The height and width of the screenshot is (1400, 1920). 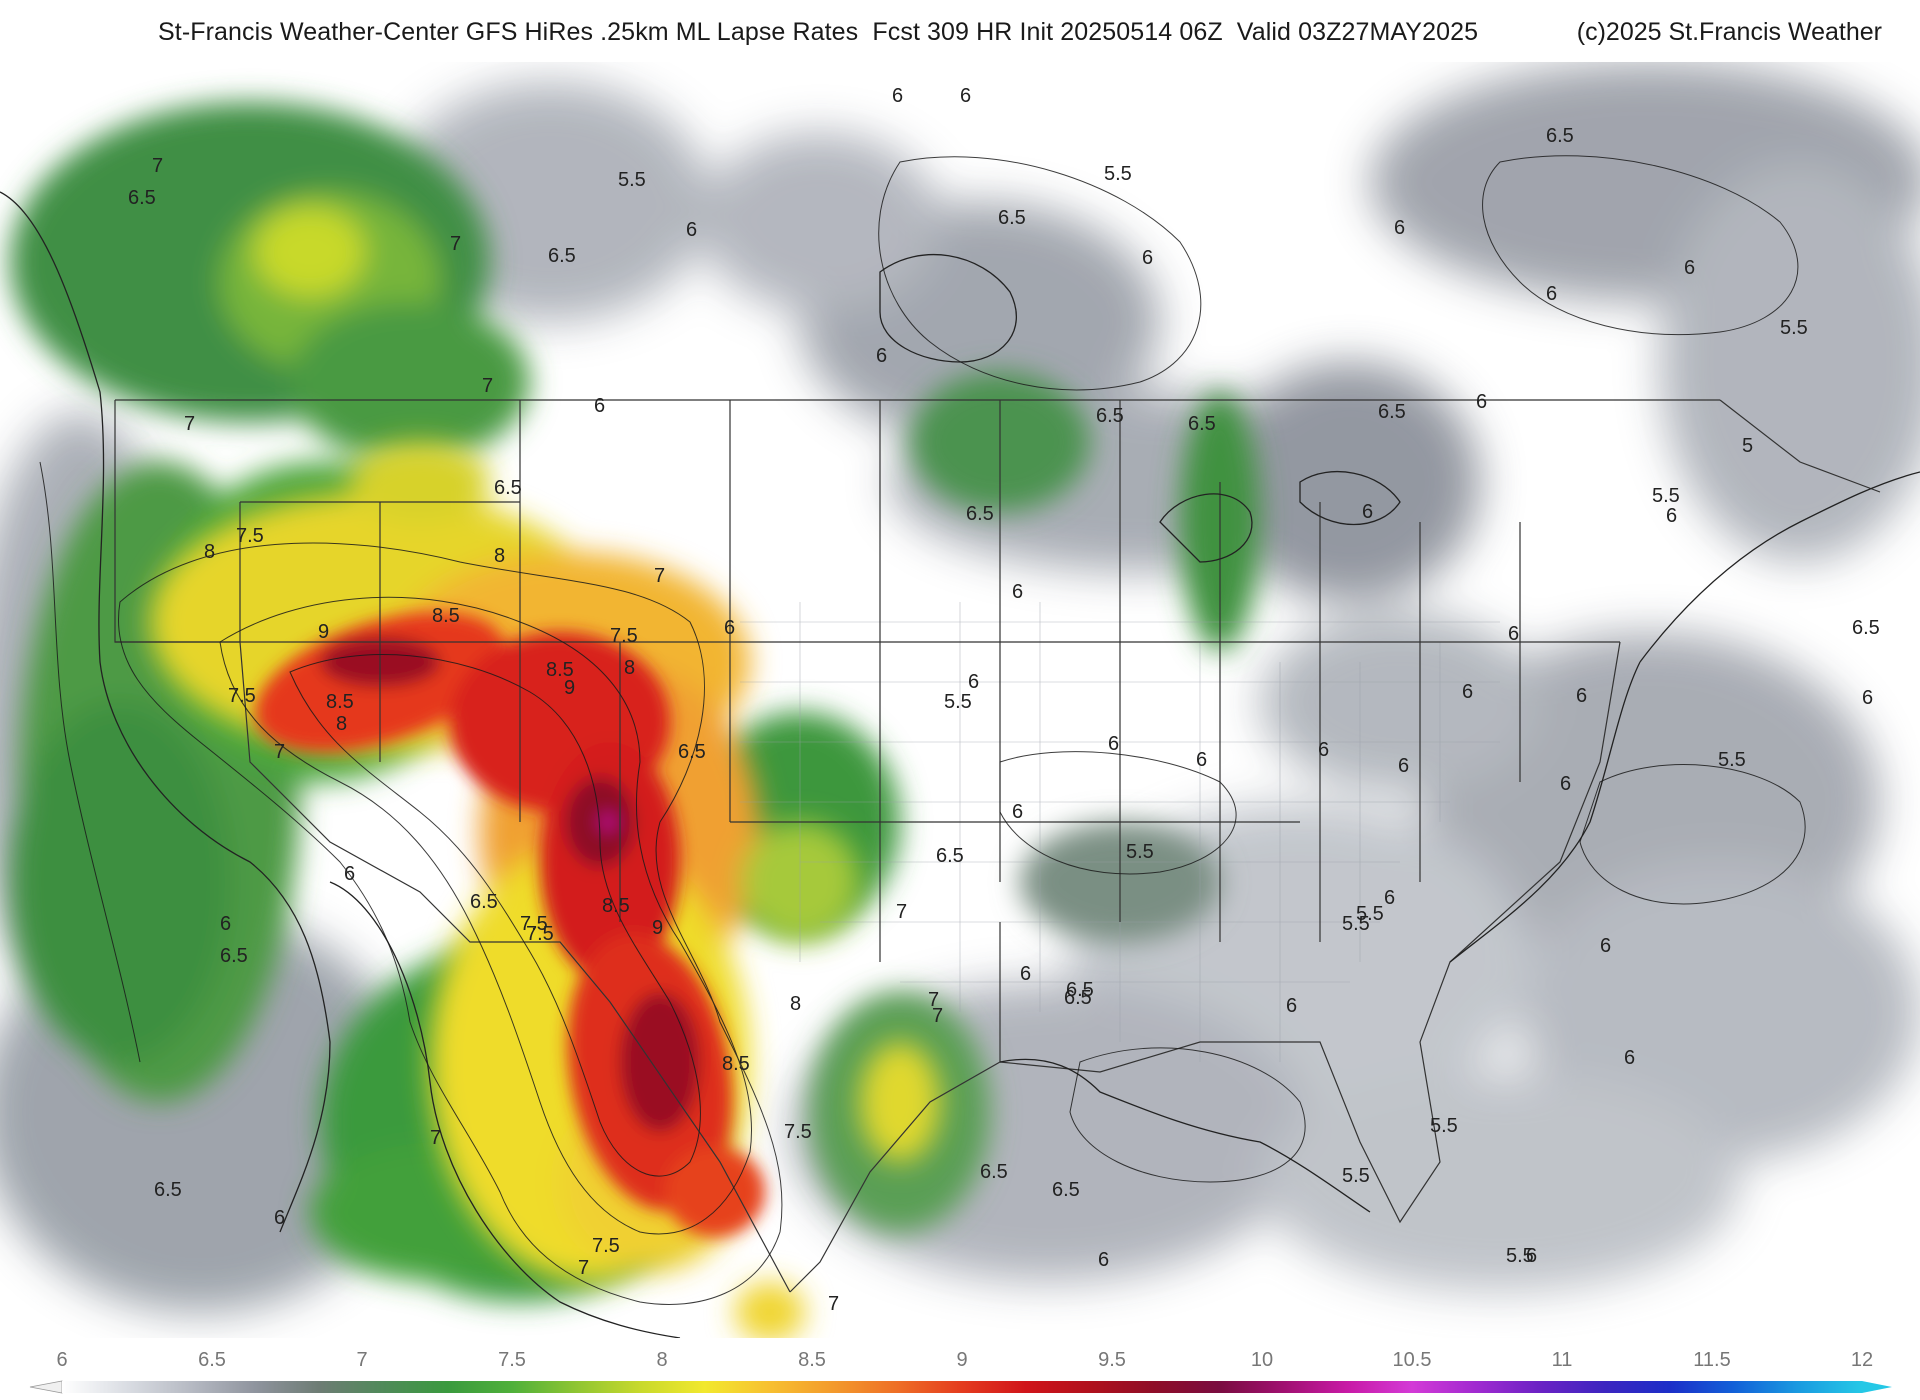 I want to click on colorbar-tick-label: 10.5, so click(x=1412, y=1360).